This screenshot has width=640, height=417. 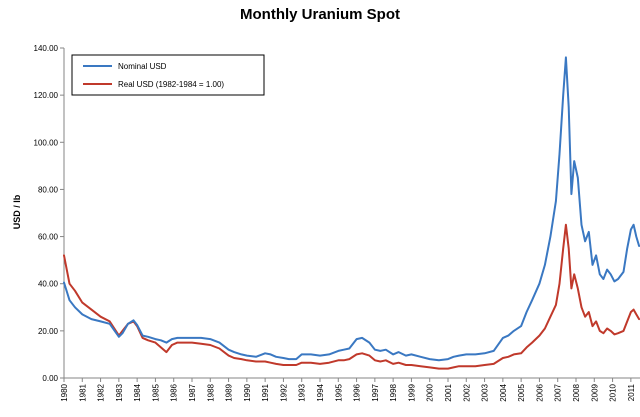 What do you see at coordinates (485, 392) in the screenshot?
I see `x-tick-label: 2003` at bounding box center [485, 392].